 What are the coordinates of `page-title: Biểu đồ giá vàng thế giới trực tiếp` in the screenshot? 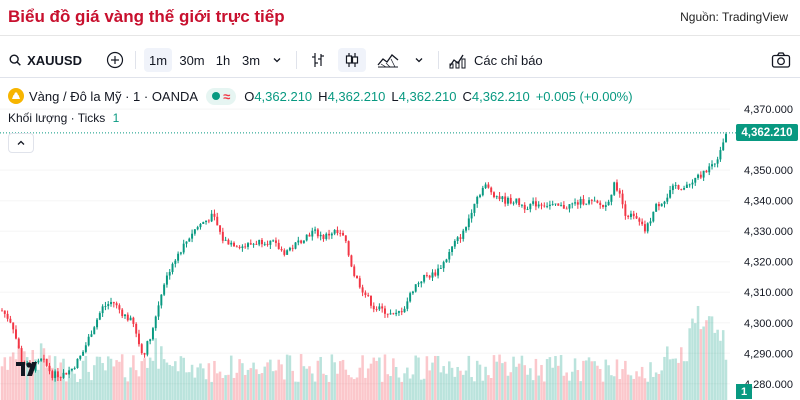 It's located at (146, 16).